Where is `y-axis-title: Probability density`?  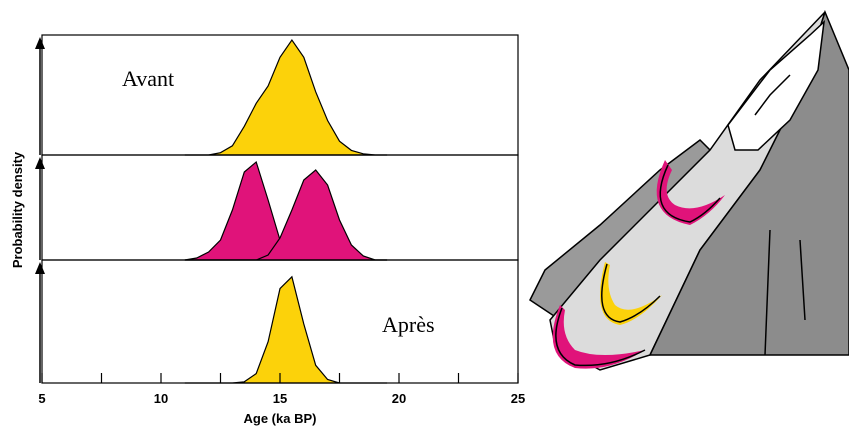
y-axis-title: Probability density is located at coordinates (17, 209).